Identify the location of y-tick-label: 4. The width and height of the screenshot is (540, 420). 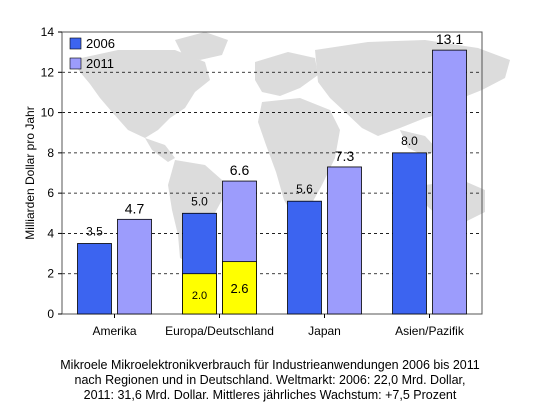
(50, 233).